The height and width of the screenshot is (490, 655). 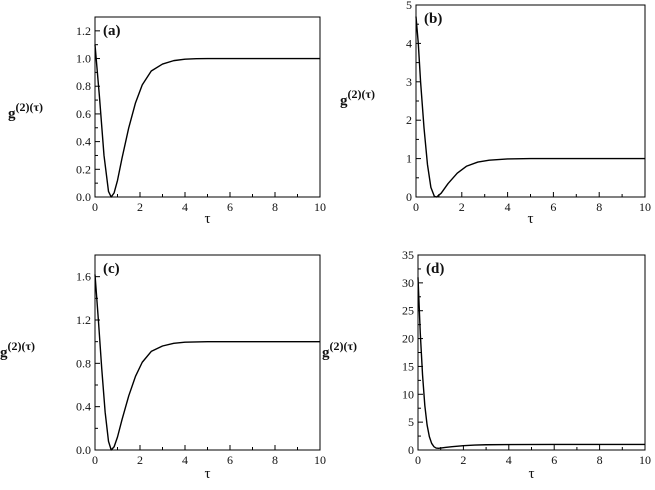 I want to click on y-tick-label: 35, so click(x=408, y=255).